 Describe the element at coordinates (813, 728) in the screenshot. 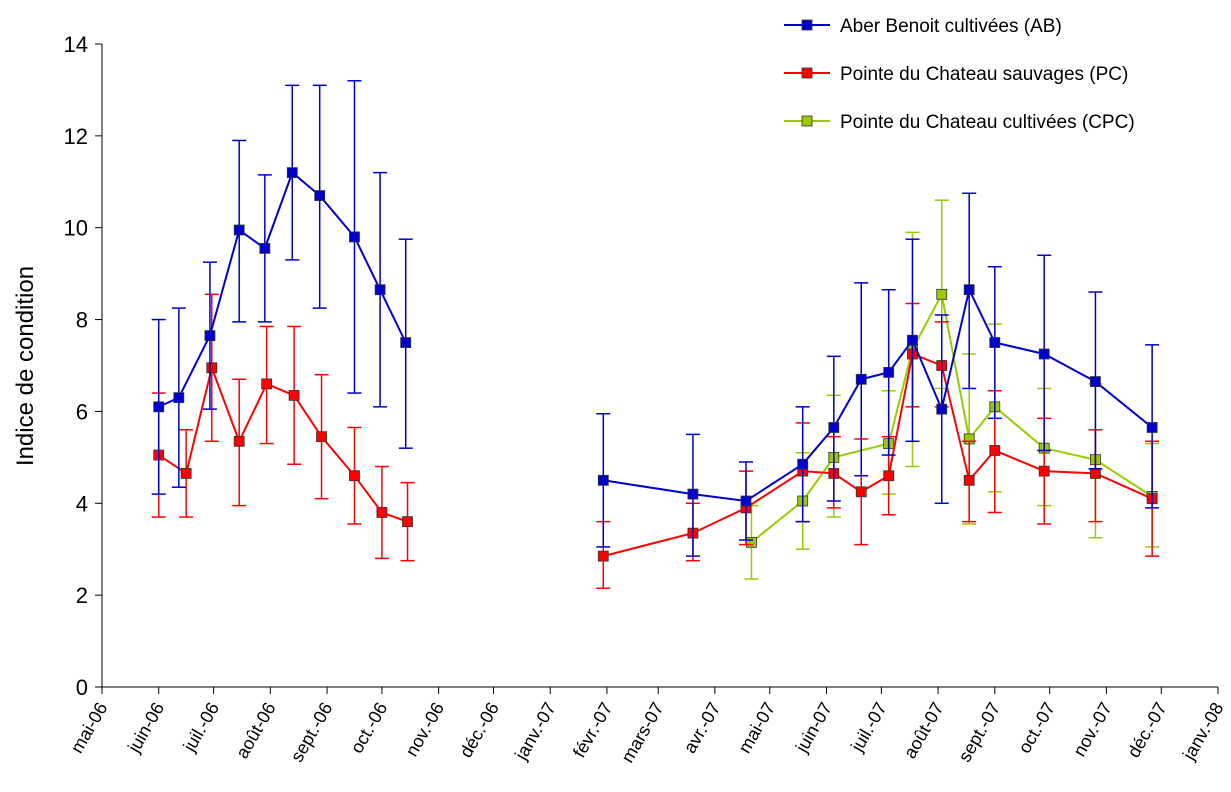

I see `x-tick-label: juin-07` at that location.